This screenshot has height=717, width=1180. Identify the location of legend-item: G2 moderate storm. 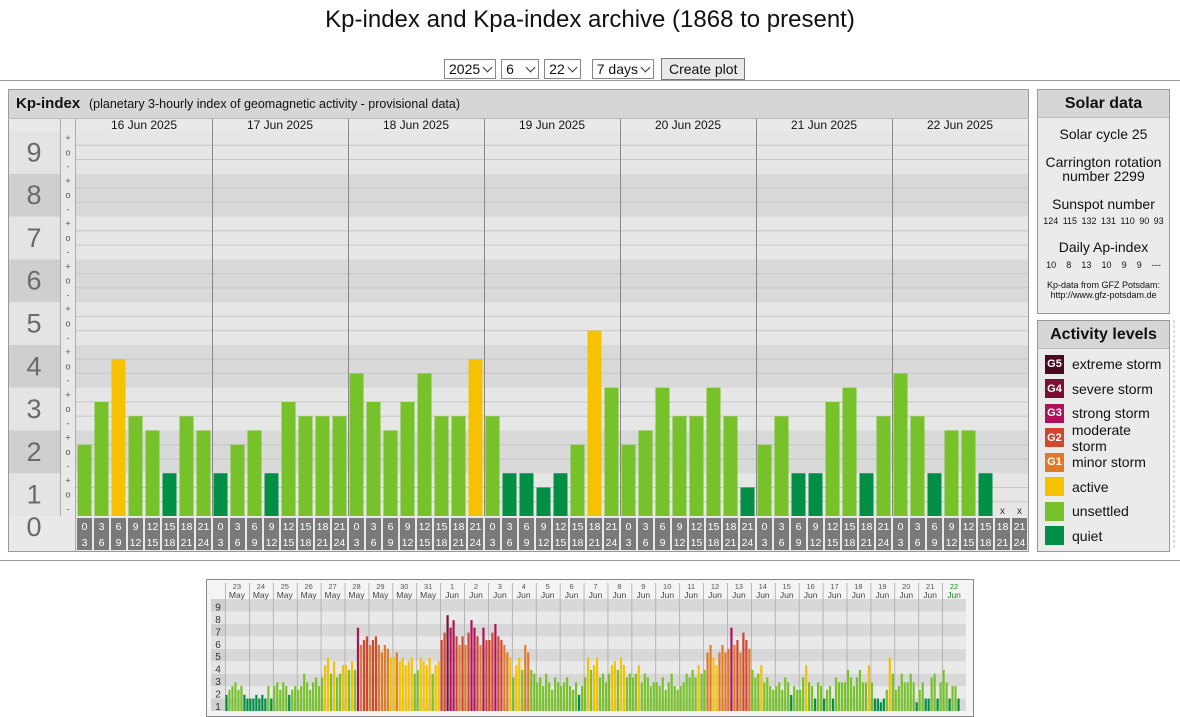
(1103, 438).